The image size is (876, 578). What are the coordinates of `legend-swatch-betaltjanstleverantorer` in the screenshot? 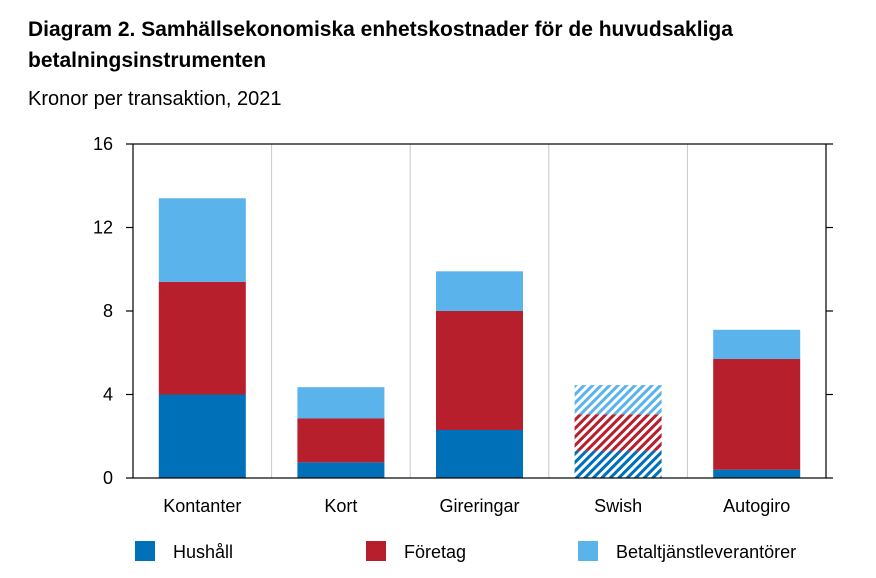 It's located at (588, 551).